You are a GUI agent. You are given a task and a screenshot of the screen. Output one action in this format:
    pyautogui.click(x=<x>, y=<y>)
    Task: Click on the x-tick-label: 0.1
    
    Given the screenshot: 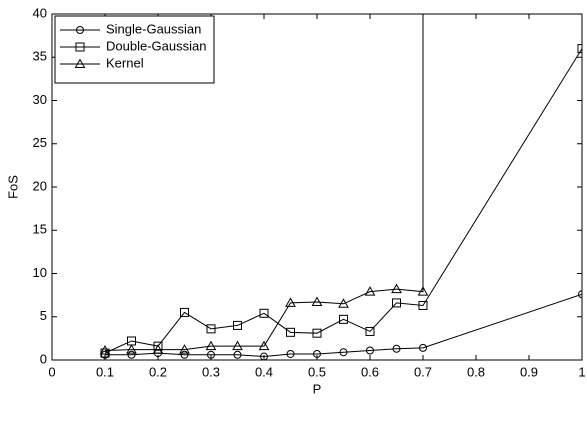 What is the action you would take?
    pyautogui.click(x=105, y=371)
    